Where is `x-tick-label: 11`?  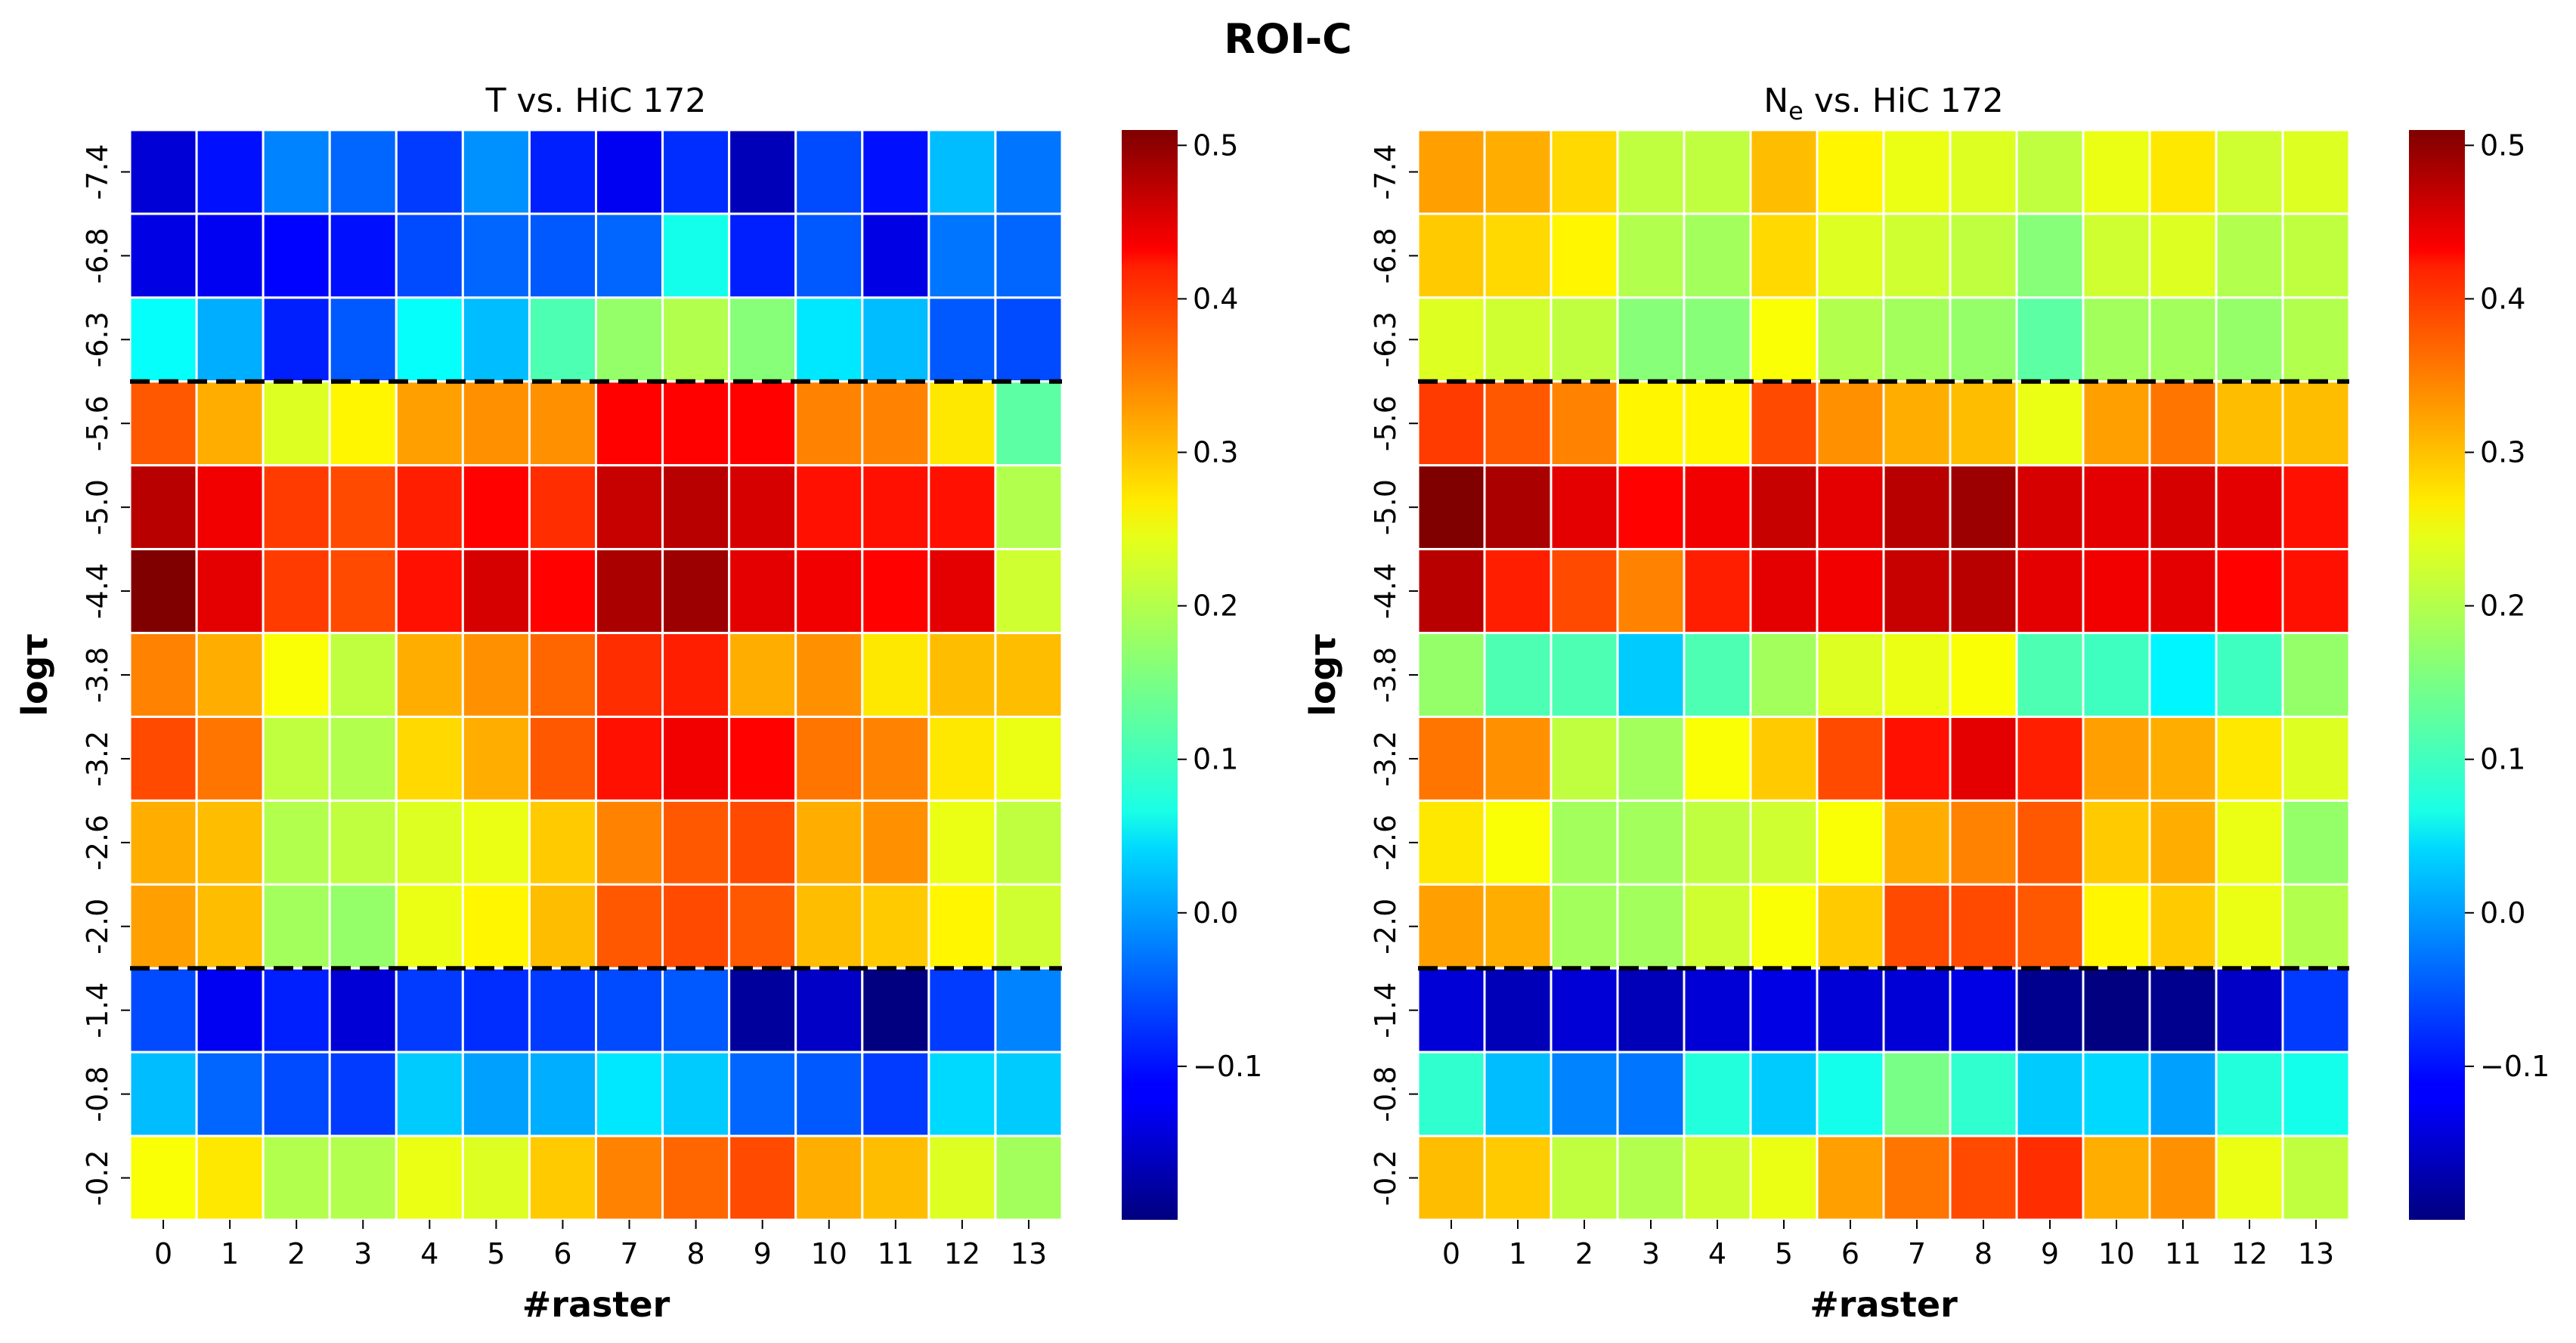
x-tick-label: 11 is located at coordinates (2183, 1253).